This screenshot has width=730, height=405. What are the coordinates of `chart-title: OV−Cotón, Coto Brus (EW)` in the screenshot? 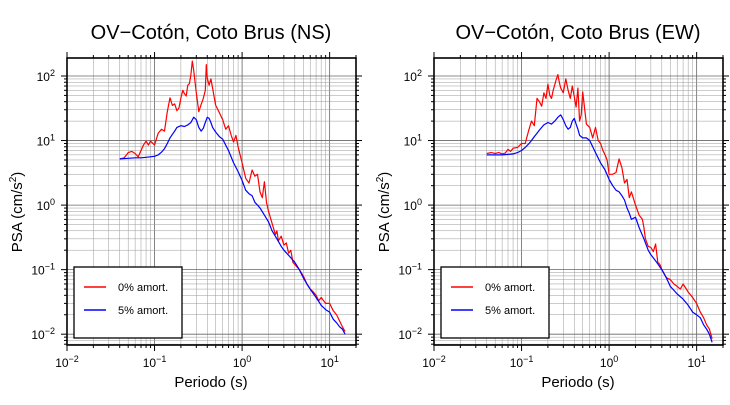 It's located at (577, 33).